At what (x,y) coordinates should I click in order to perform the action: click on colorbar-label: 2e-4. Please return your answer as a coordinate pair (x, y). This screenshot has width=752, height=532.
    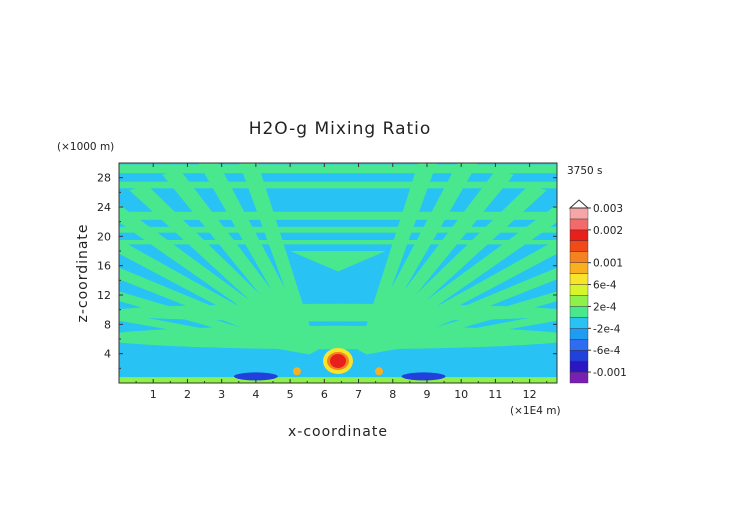
    Looking at the image, I should click on (605, 307).